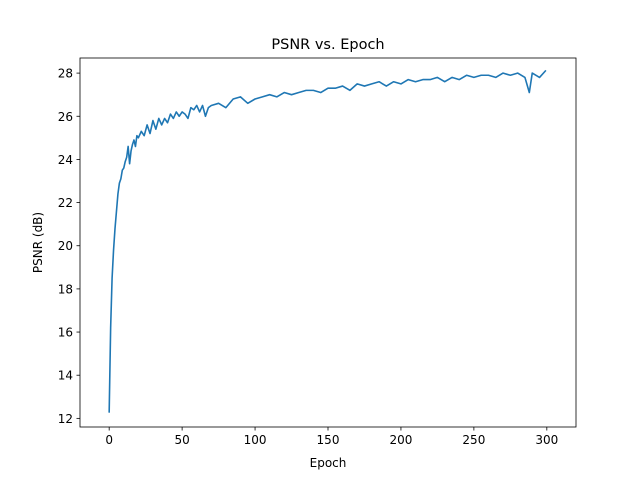  What do you see at coordinates (38, 242) in the screenshot?
I see `y-axis-label: PSNR (dB)` at bounding box center [38, 242].